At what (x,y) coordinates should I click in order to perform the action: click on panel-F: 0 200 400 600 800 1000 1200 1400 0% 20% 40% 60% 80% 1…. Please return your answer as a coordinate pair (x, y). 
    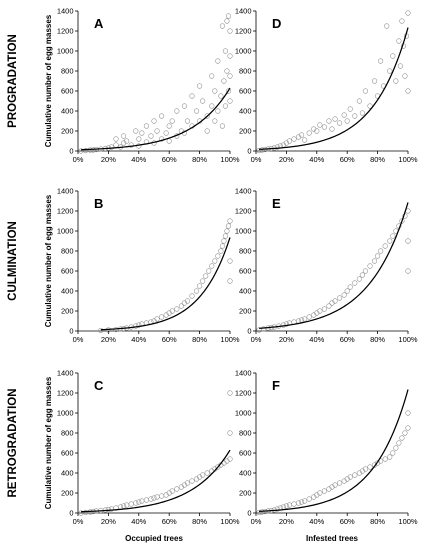
    Looking at the image, I should click on (326, 456).